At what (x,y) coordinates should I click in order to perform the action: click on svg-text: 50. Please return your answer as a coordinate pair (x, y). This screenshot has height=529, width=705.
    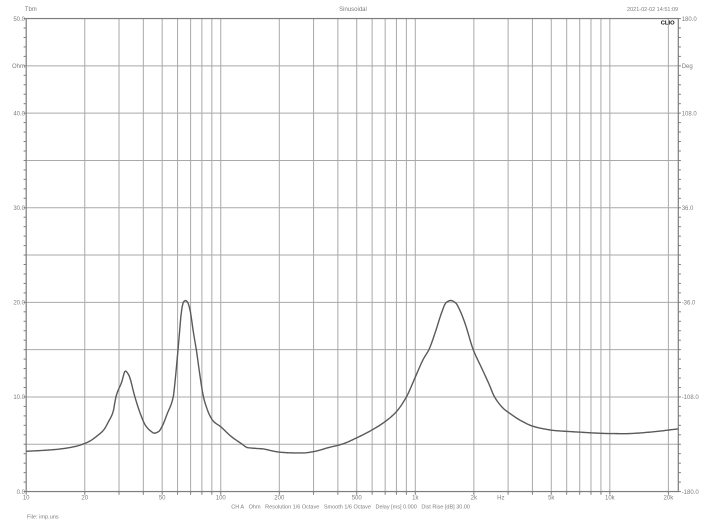
    Looking at the image, I should click on (162, 499).